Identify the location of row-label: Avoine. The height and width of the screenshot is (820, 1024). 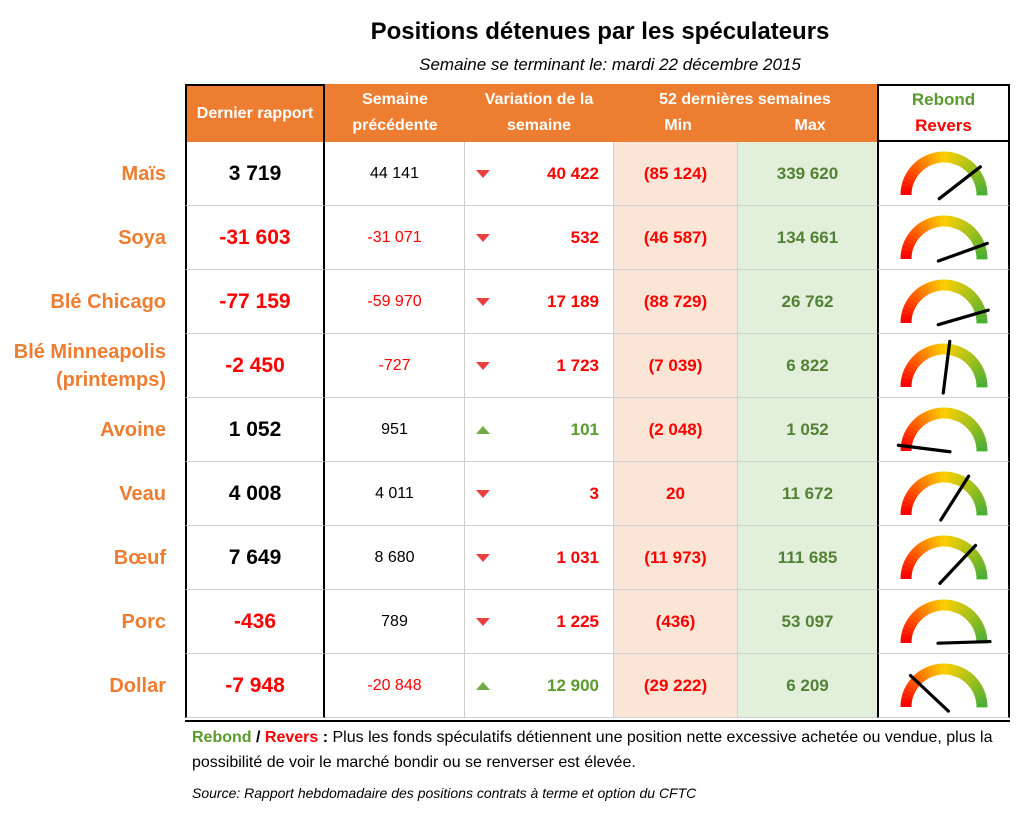
(133, 430).